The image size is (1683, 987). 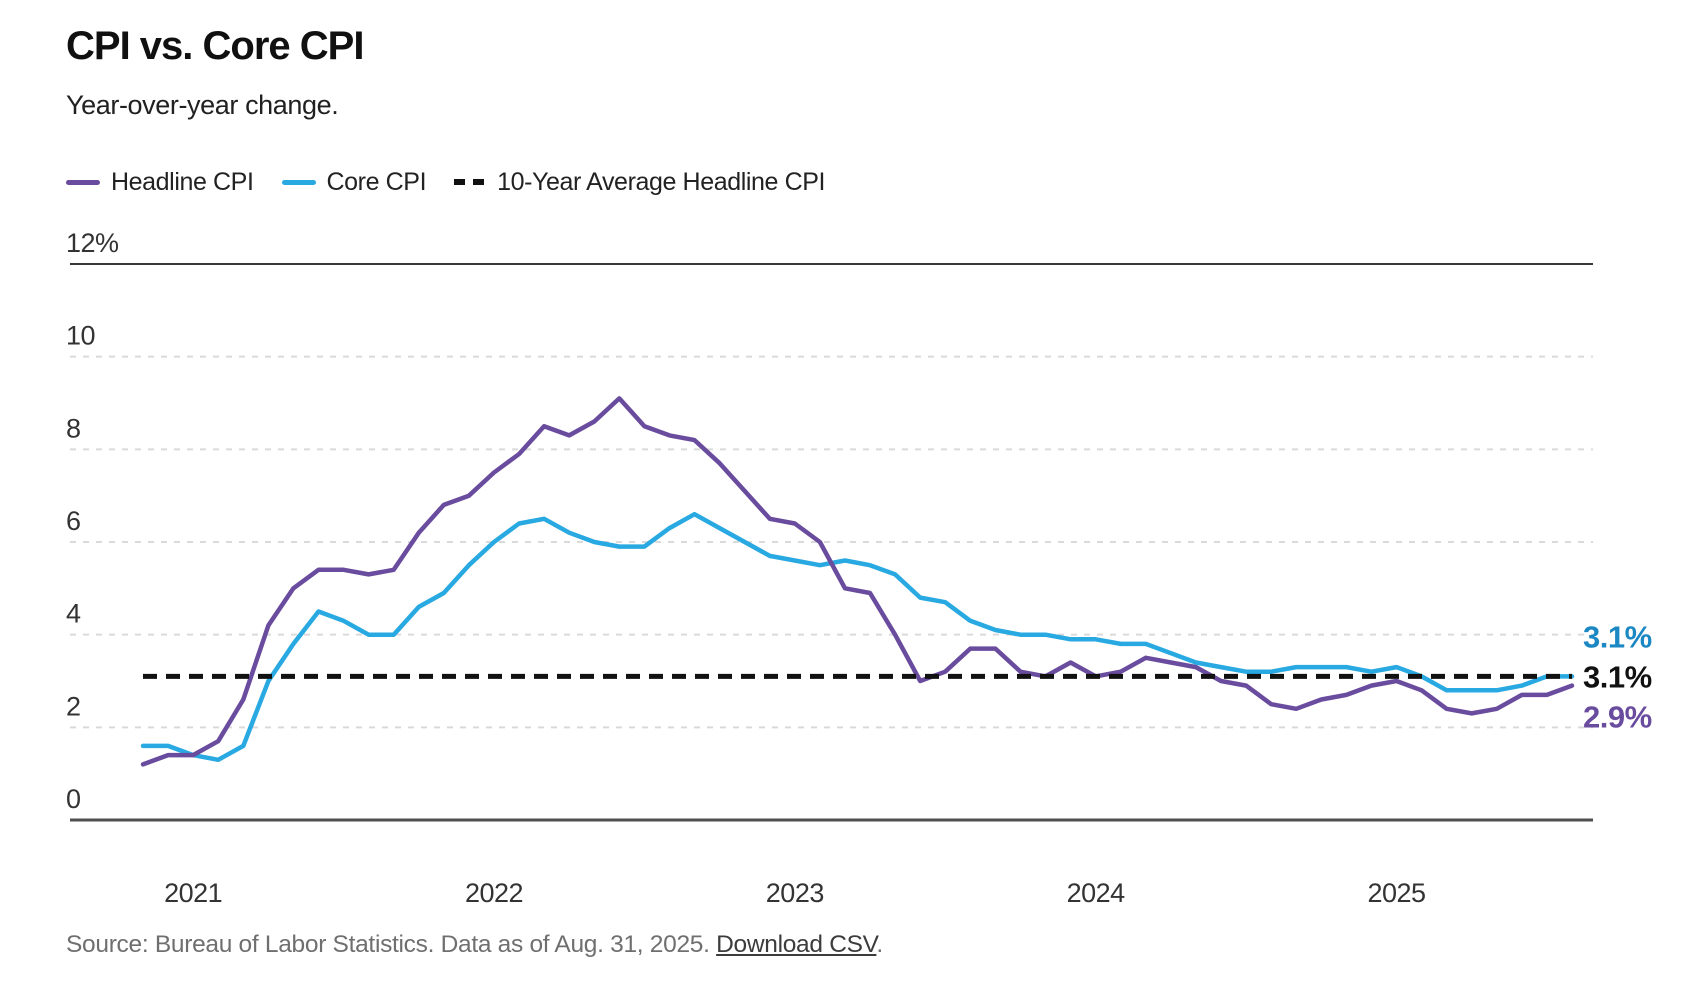 I want to click on y-axis-label-10: 10, so click(x=80, y=336).